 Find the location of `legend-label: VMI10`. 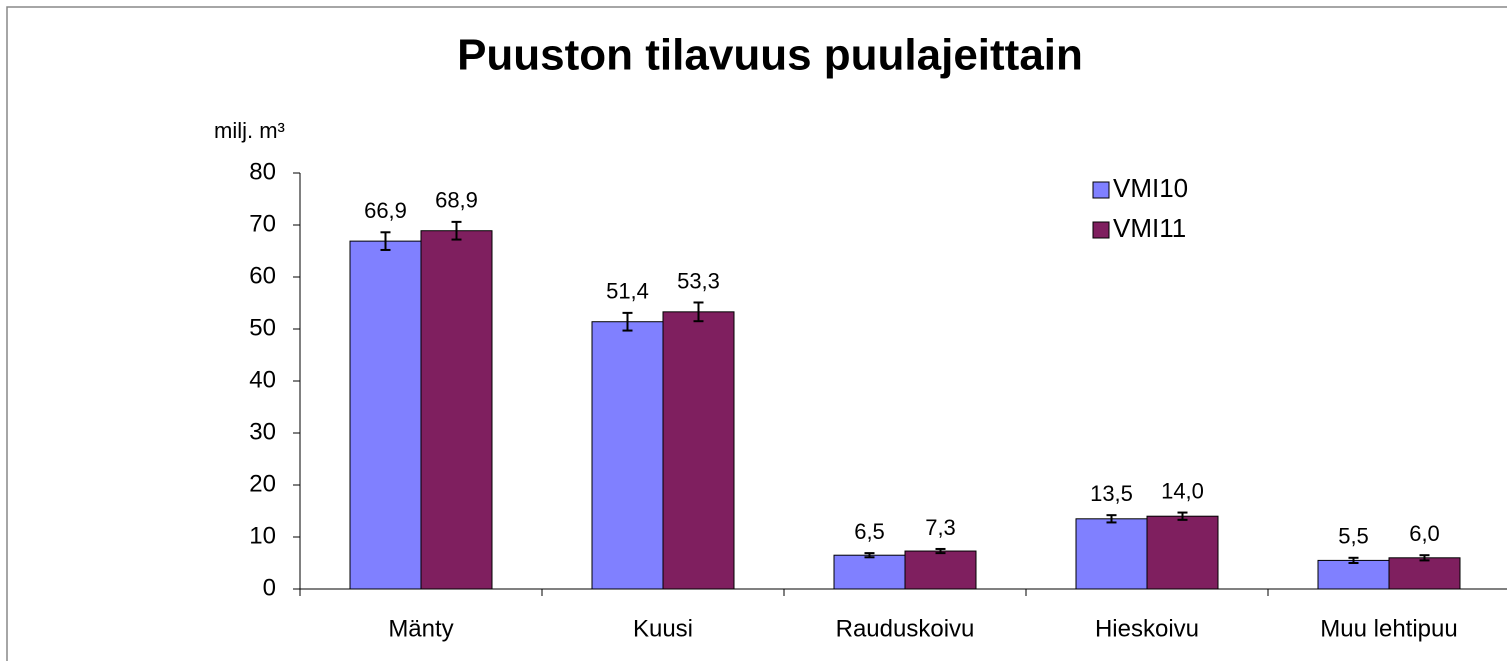

legend-label: VMI10 is located at coordinates (1150, 188).